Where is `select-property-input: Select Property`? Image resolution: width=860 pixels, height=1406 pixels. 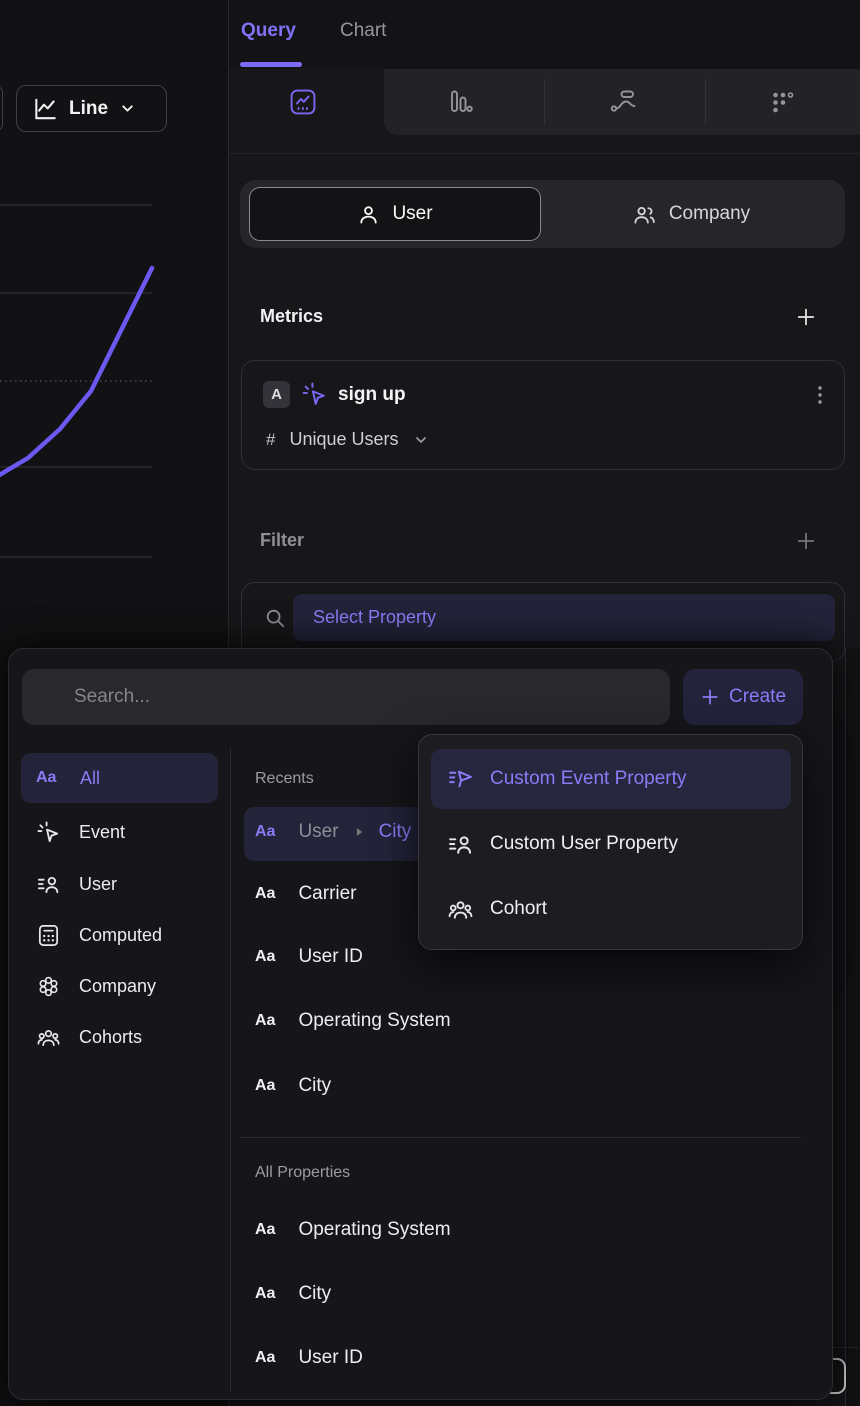 select-property-input: Select Property is located at coordinates (564, 617).